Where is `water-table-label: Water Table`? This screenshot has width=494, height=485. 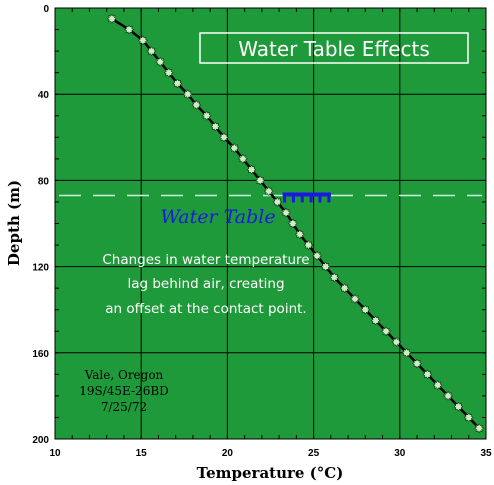
water-table-label: Water Table is located at coordinates (217, 217).